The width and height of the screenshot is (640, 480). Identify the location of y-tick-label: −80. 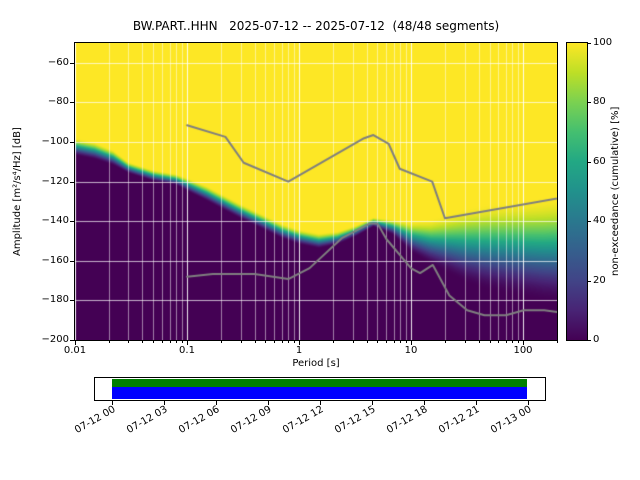
(58, 101).